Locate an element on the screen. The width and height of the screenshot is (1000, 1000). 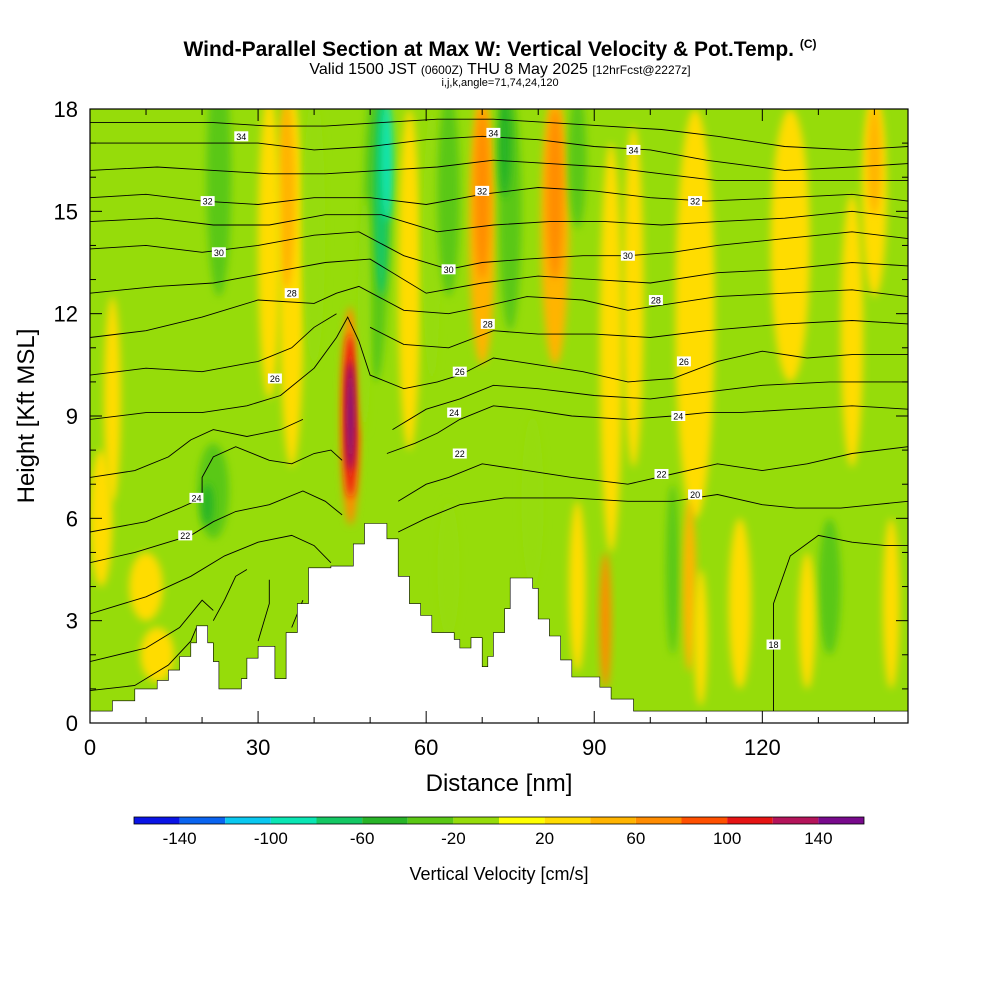
theta-label: 32 is located at coordinates (482, 191).